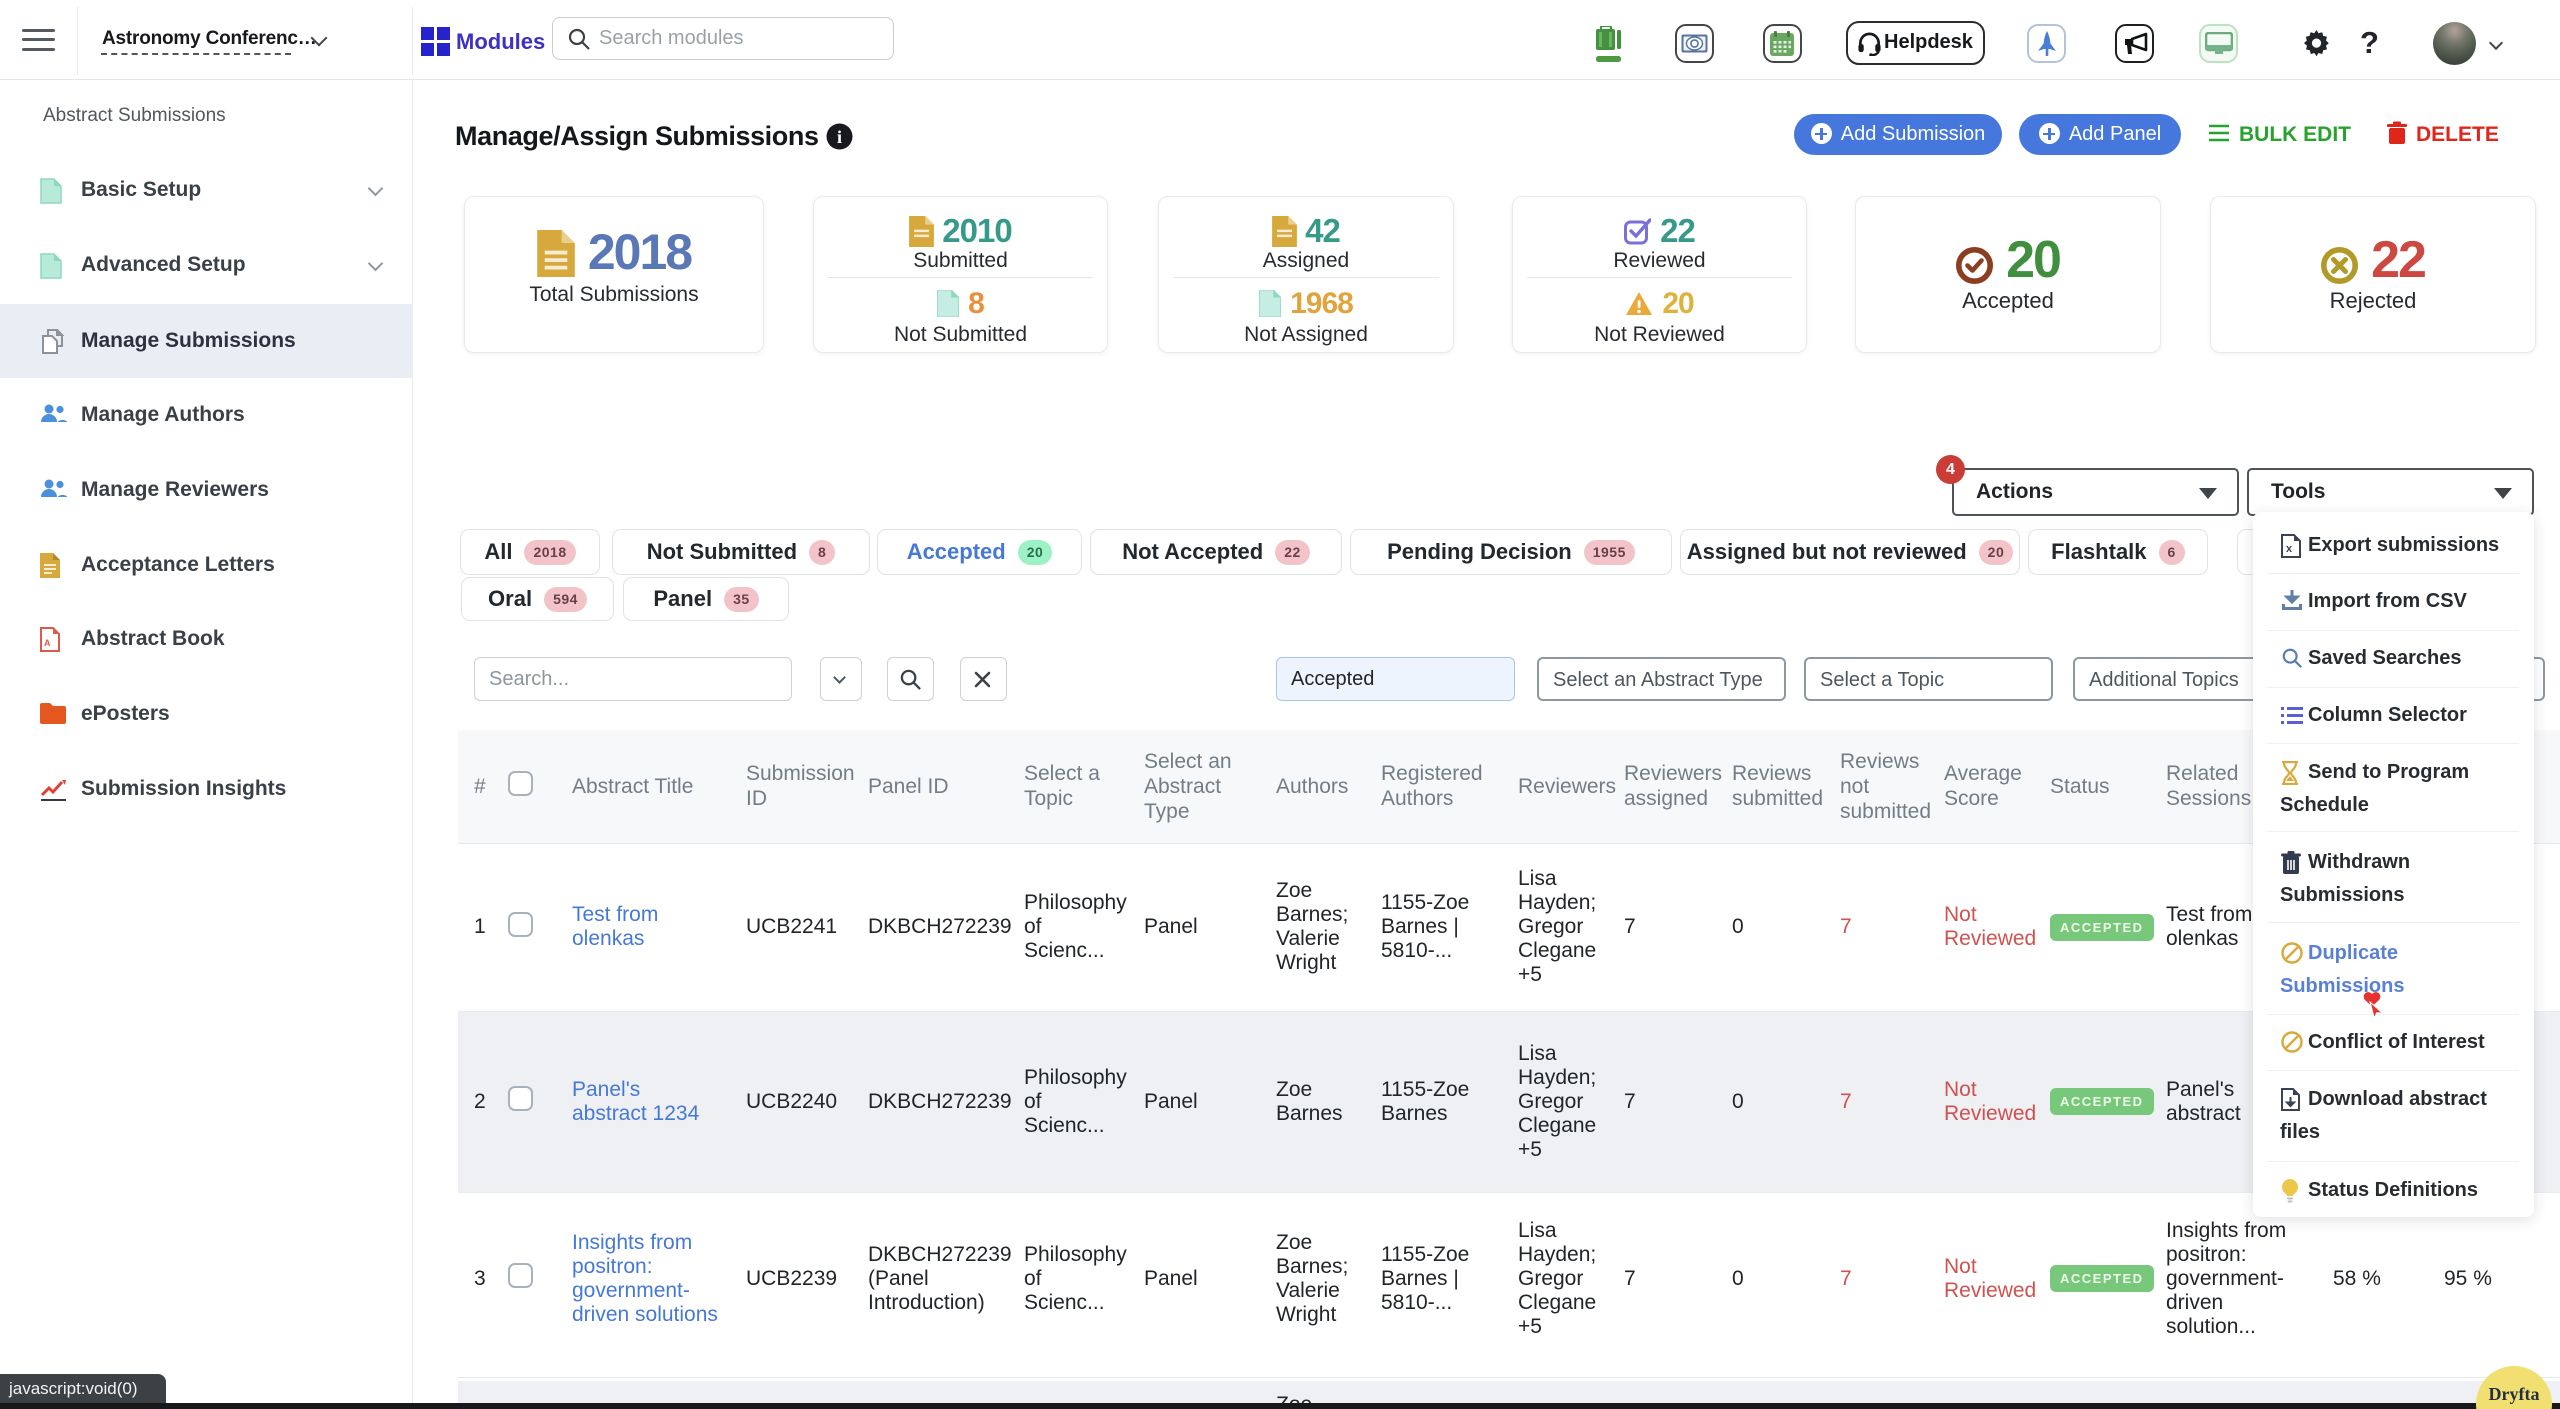  I want to click on svg-text: i, so click(839, 137).